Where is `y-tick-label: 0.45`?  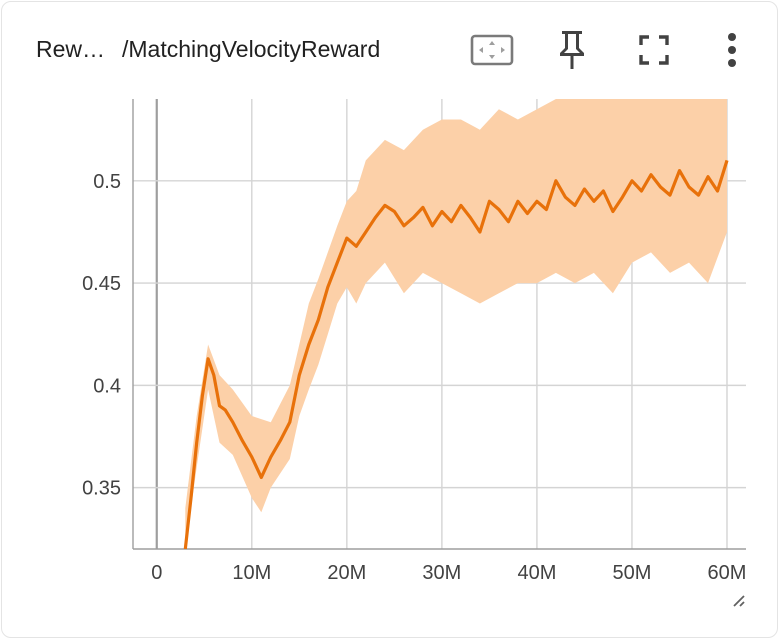
y-tick-label: 0.45 is located at coordinates (101, 284).